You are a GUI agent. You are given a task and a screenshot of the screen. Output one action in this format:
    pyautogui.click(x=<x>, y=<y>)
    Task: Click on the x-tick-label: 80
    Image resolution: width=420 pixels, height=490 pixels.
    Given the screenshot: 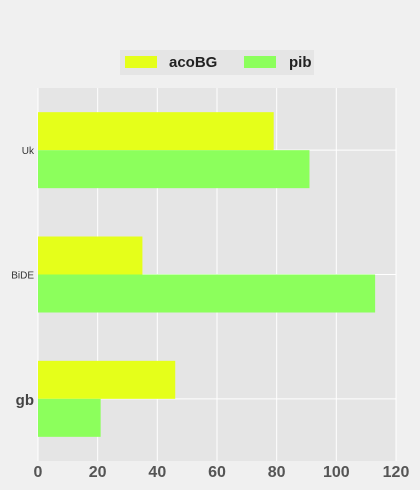 What is the action you would take?
    pyautogui.click(x=277, y=472)
    